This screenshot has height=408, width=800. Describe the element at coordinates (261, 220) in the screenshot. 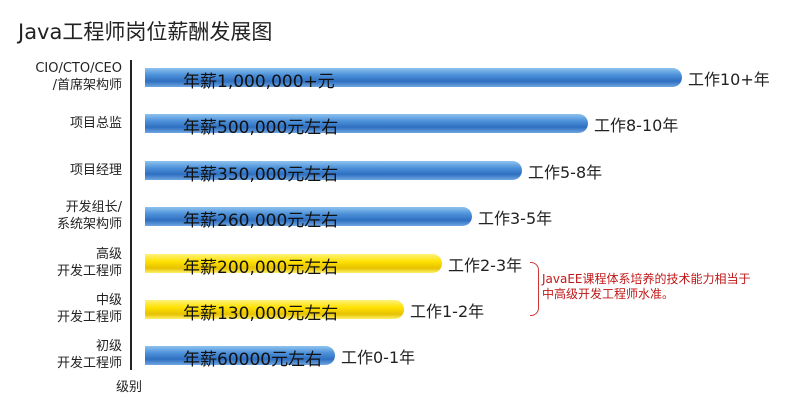

I see `salary-label: 年薪260,000元左右` at that location.